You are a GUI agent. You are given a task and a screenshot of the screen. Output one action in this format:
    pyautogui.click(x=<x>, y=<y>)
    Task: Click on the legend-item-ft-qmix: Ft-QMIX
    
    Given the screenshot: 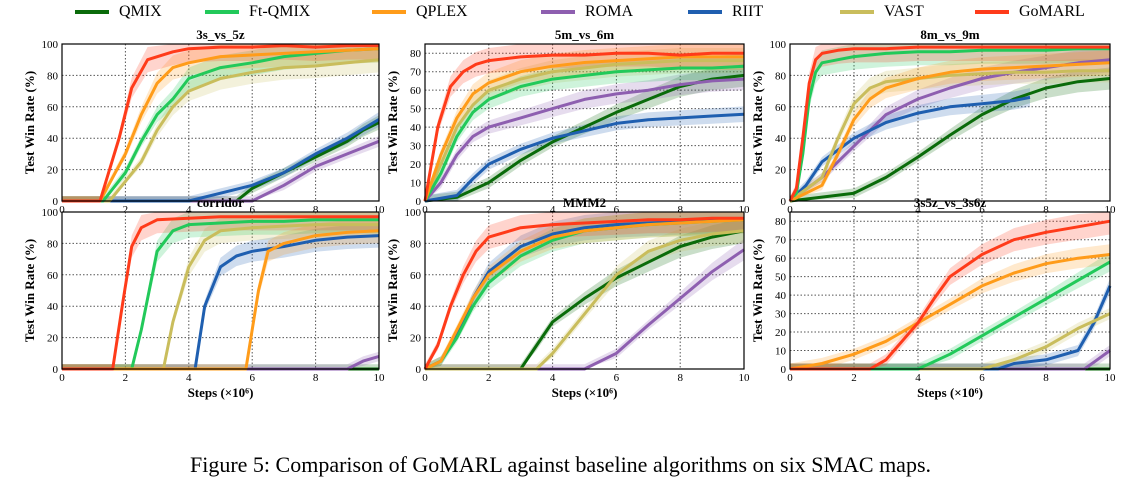 What is the action you would take?
    pyautogui.click(x=257, y=12)
    